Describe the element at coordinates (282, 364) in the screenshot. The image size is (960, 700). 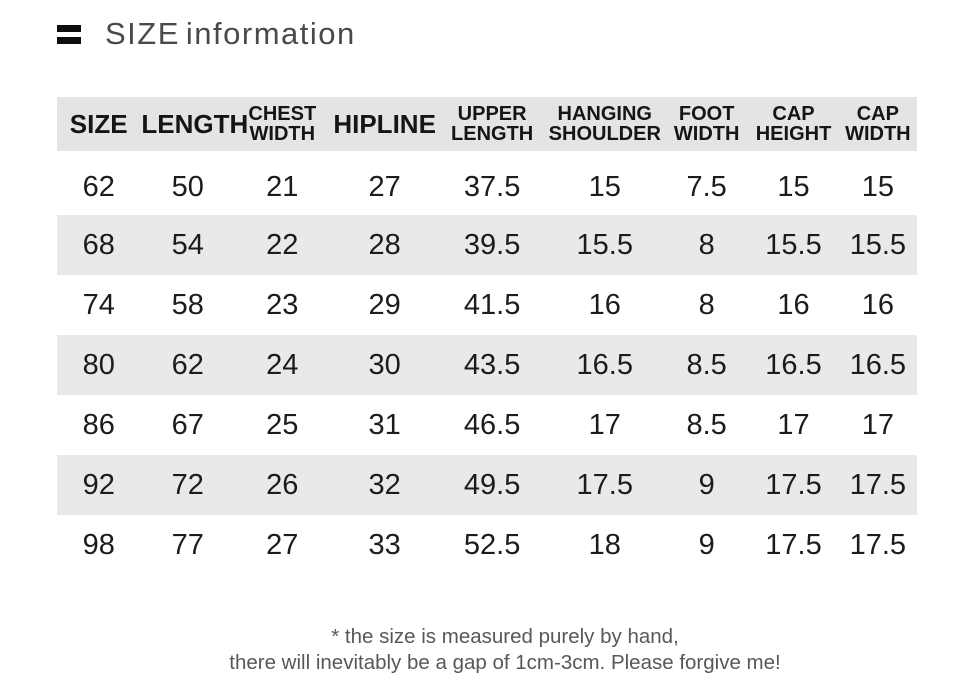
I see `table-cell: 24` at that location.